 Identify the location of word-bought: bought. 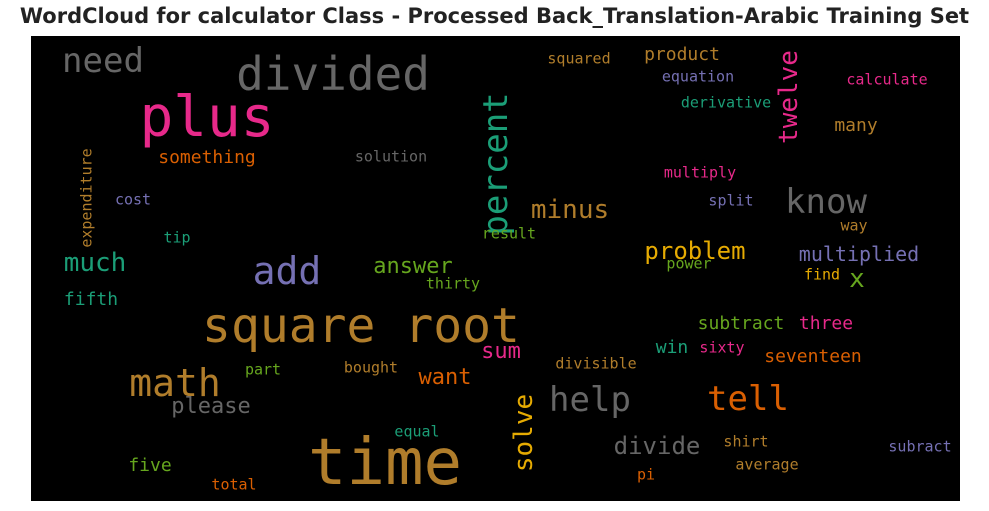
(371, 367).